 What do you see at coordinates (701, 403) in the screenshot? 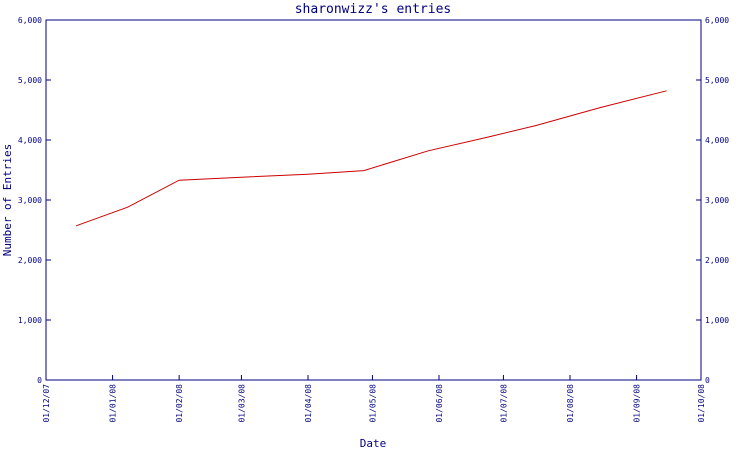
I see `x-tick-label: 01/10/08` at bounding box center [701, 403].